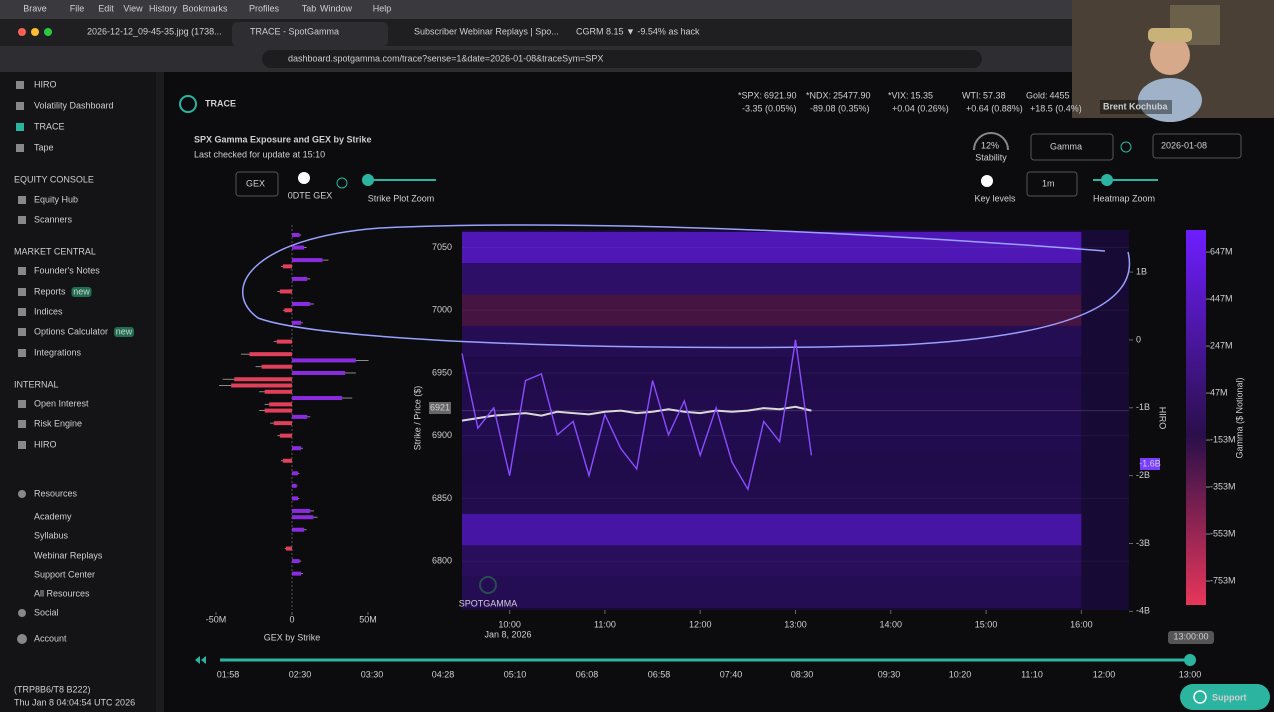 The image size is (1274, 712). Describe the element at coordinates (309, 8) in the screenshot. I see `menu-item: Tab` at that location.